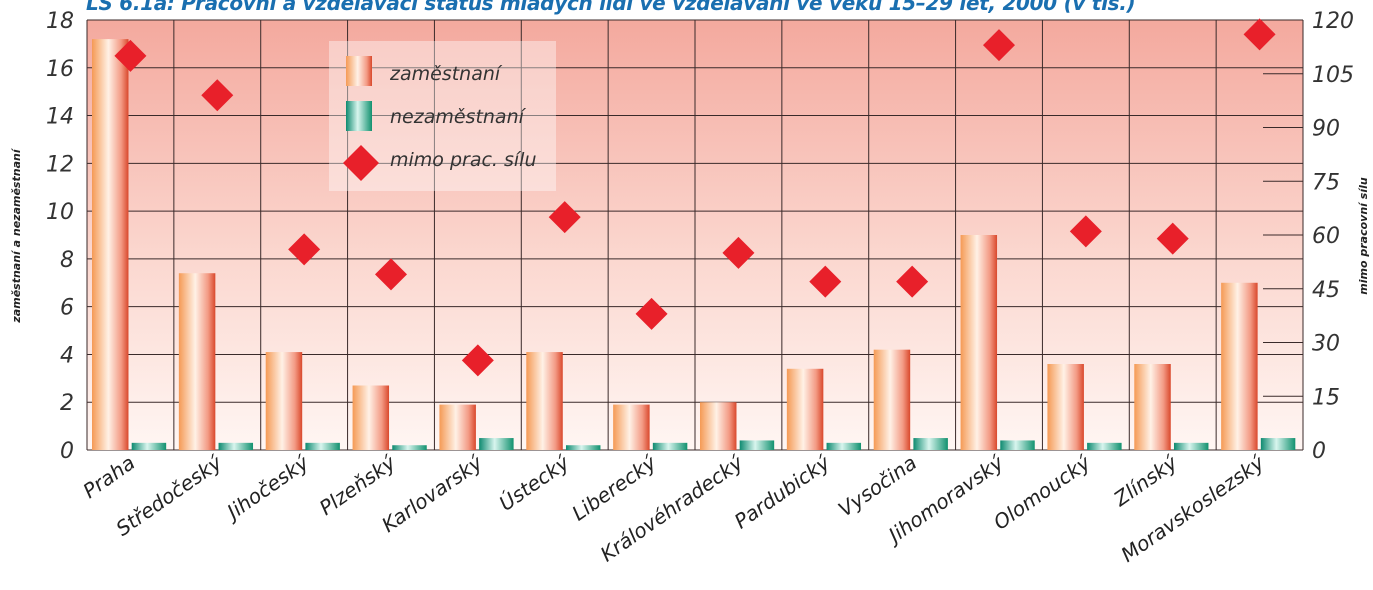 The image size is (1373, 590). Describe the element at coordinates (1146, 481) in the screenshot. I see `category-label: Zlínský` at that location.